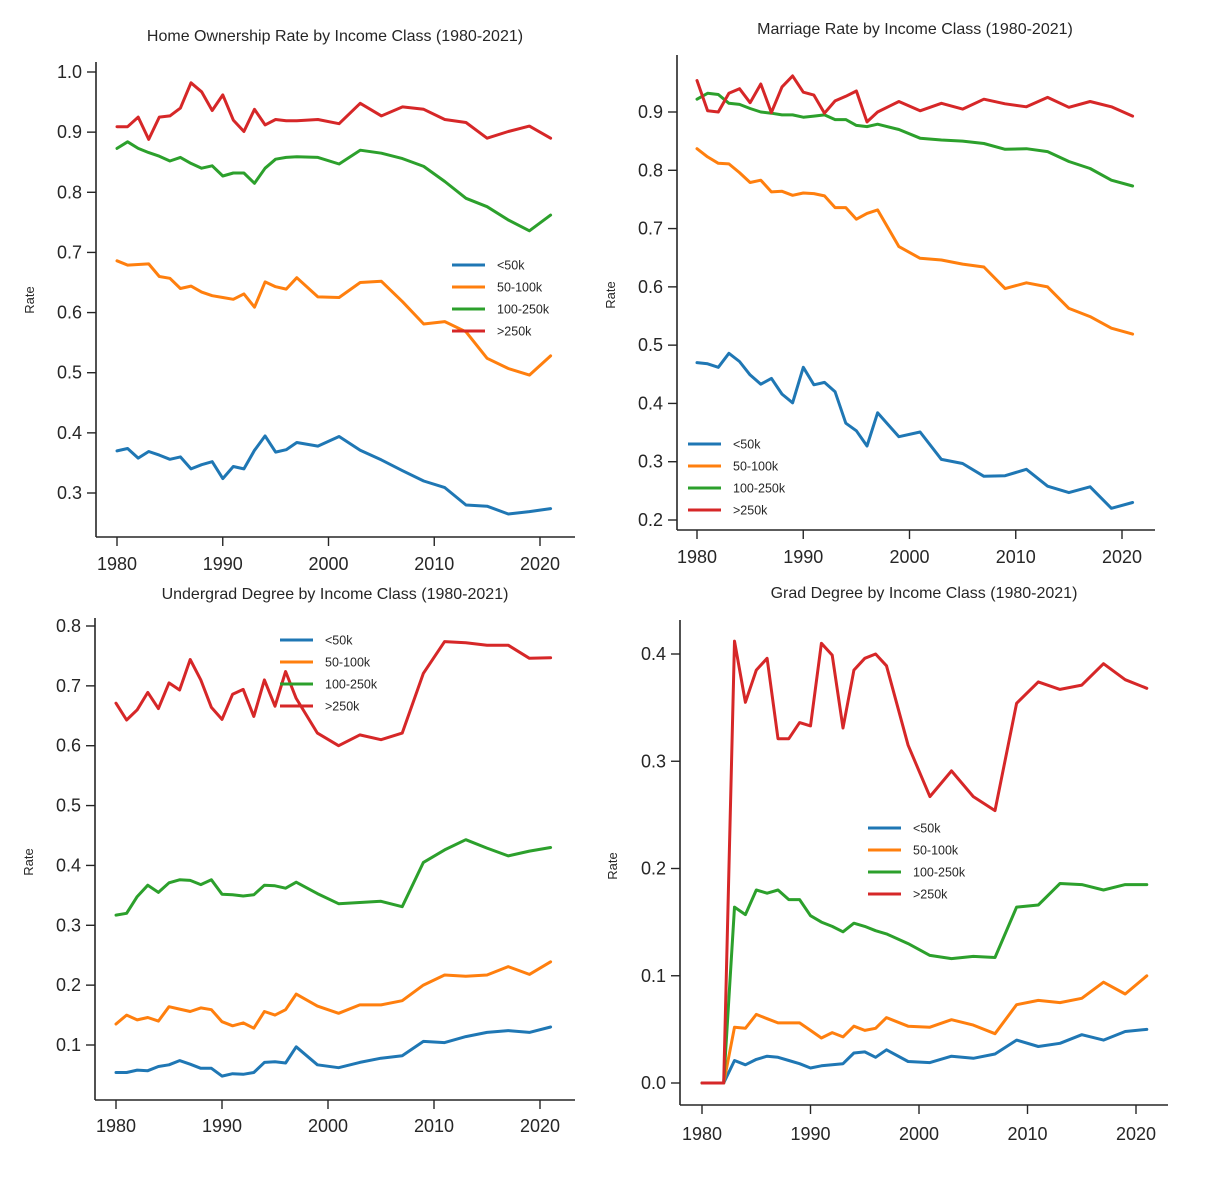 The image size is (1206, 1196). I want to click on y-tick-label: 1.0, so click(69, 72).